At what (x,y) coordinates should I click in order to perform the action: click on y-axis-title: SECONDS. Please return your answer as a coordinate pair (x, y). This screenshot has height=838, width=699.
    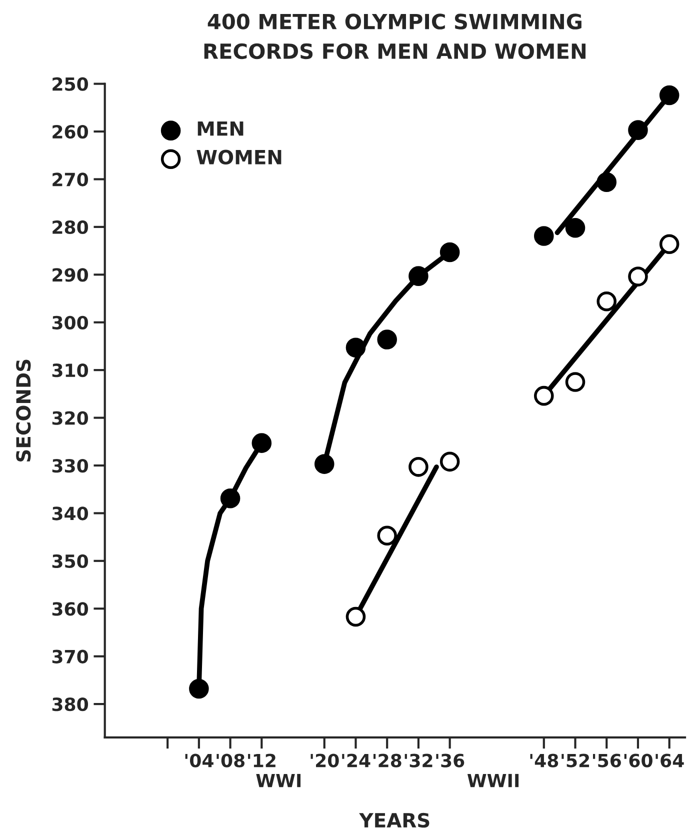
    Looking at the image, I should click on (23, 411).